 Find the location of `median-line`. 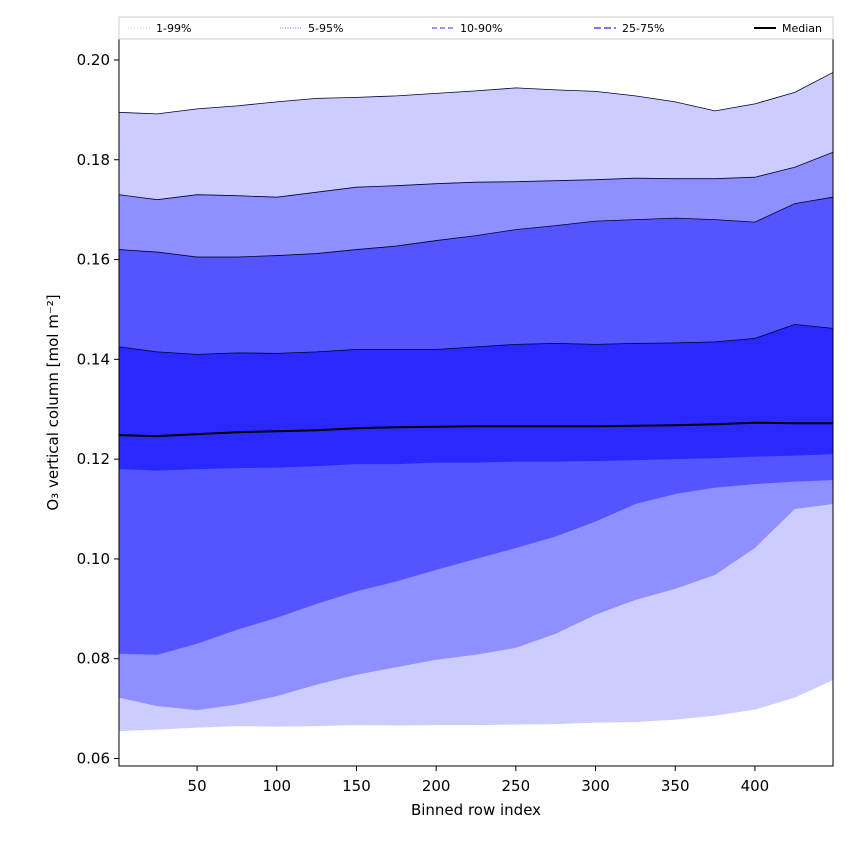

median-line is located at coordinates (475, 429).